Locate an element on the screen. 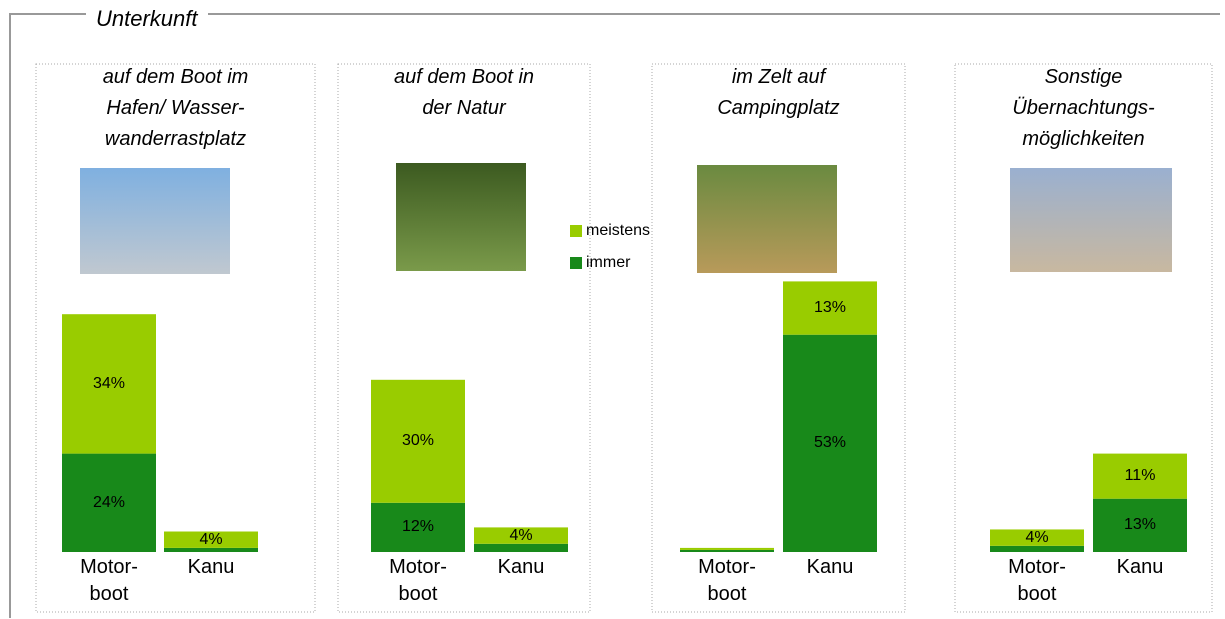 The image size is (1225, 619). value-label: 53% is located at coordinates (830, 443).